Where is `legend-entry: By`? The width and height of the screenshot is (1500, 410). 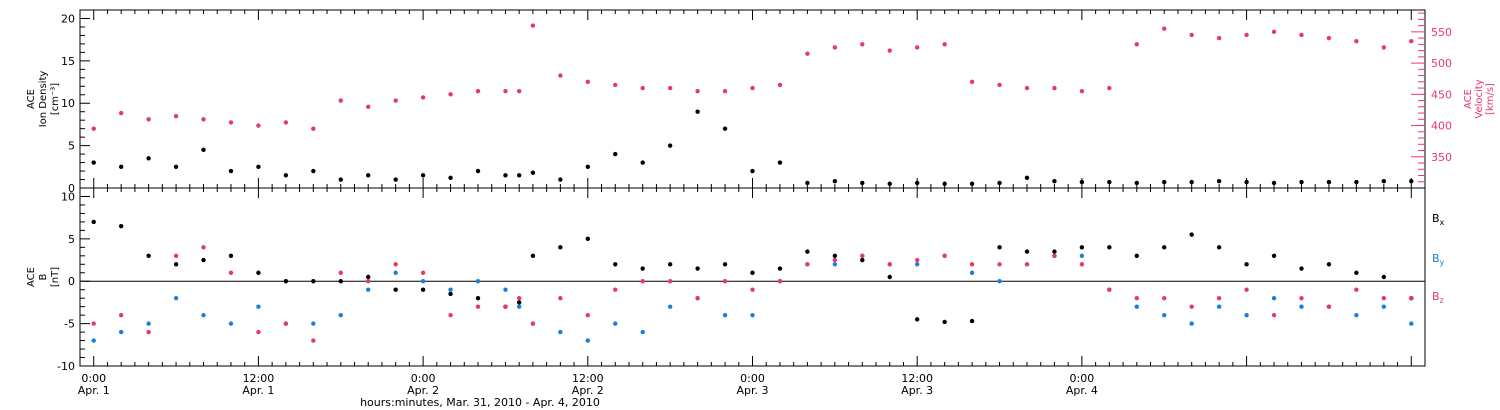 legend-entry: By is located at coordinates (1438, 259).